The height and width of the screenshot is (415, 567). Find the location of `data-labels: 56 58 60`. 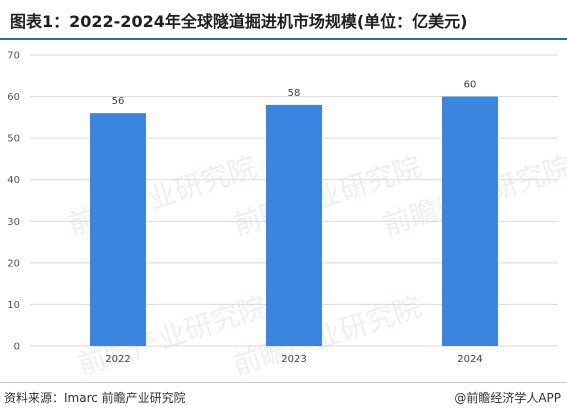

data-labels: 56 58 60 is located at coordinates (294, 94).